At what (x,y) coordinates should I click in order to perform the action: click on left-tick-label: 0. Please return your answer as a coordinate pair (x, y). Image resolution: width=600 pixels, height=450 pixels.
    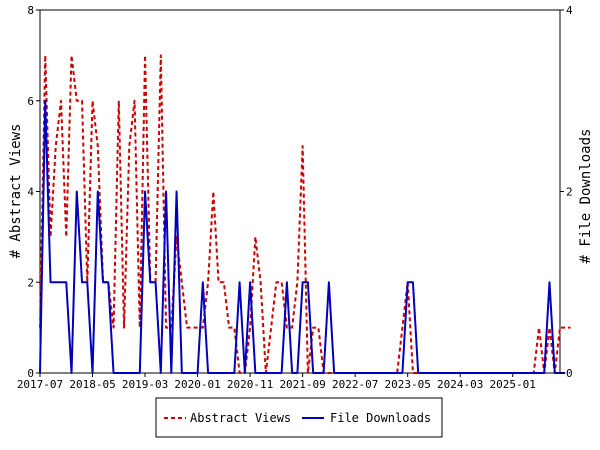
    Looking at the image, I should click on (30, 373).